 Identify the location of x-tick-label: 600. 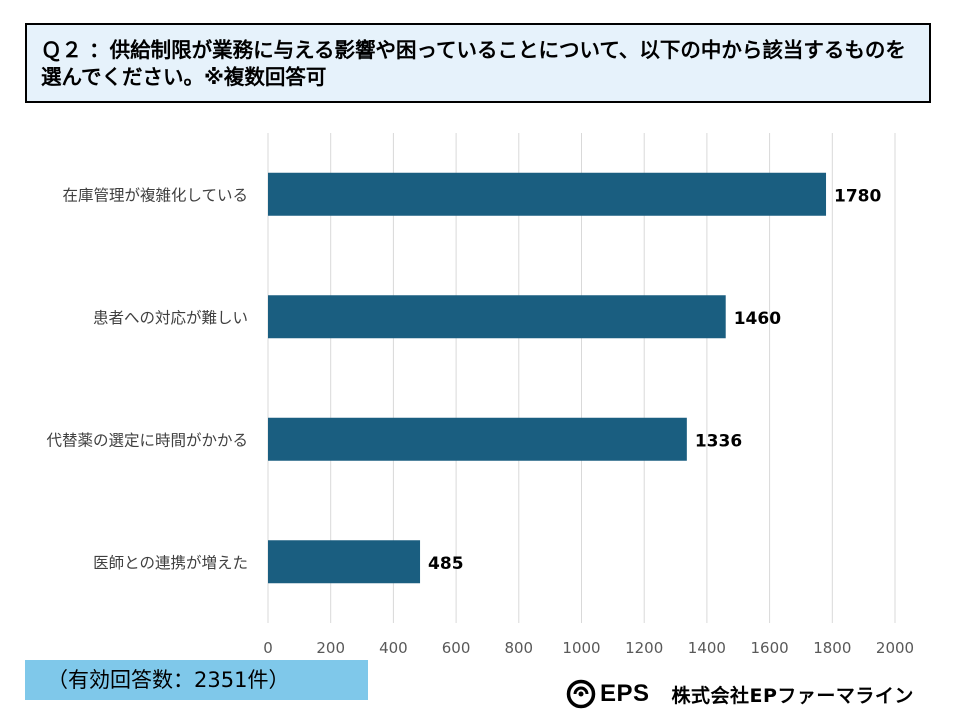
(456, 648).